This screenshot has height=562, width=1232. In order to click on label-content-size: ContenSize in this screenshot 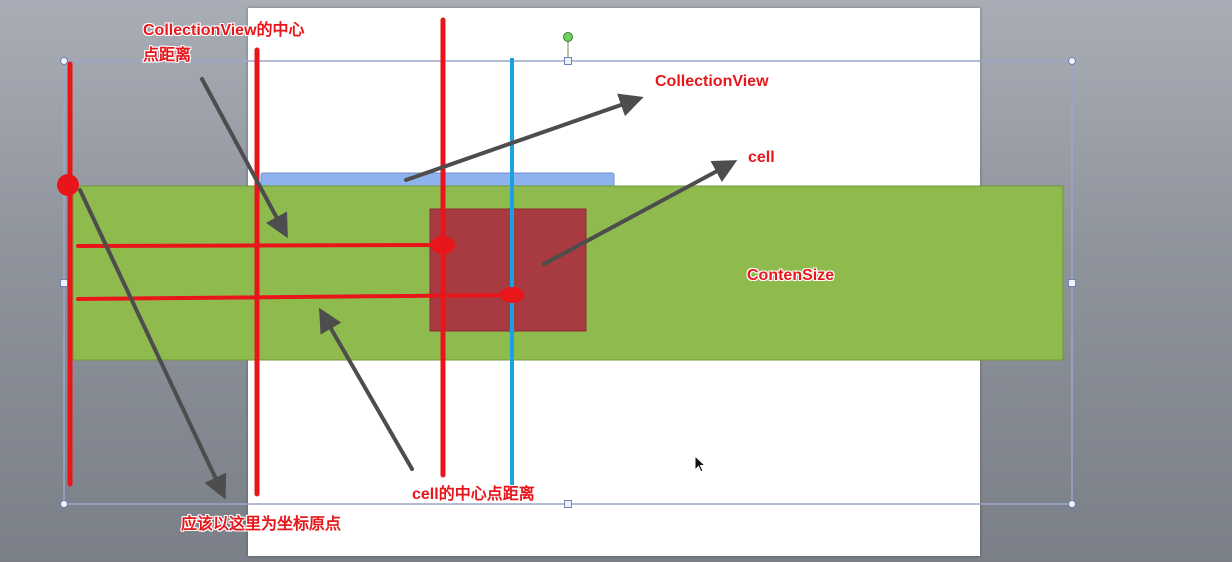, I will do `click(791, 275)`.